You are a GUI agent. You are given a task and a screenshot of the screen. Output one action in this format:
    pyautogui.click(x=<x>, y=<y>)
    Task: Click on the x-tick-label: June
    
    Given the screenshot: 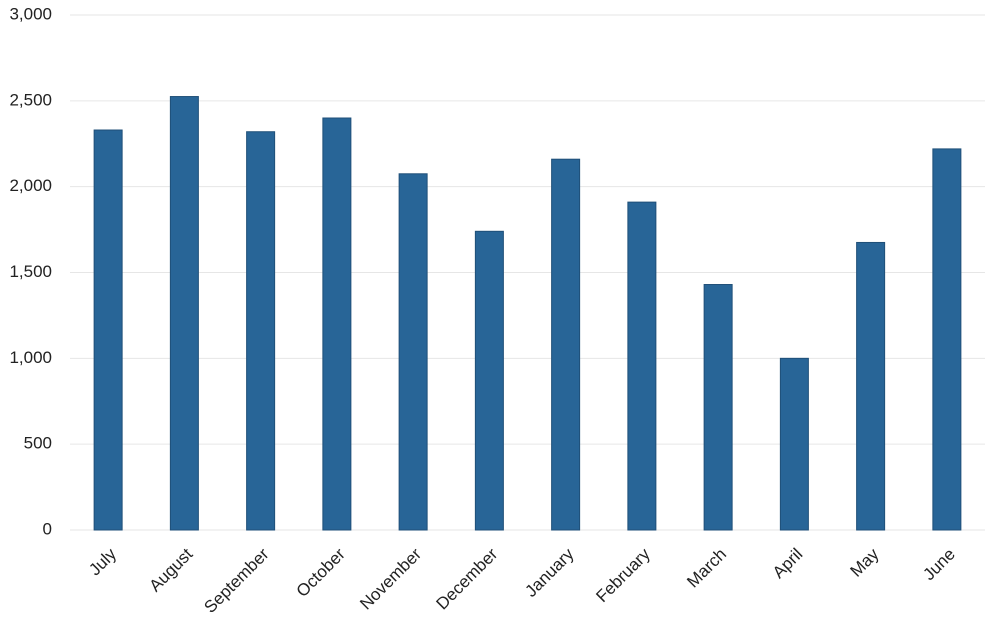 What is the action you would take?
    pyautogui.click(x=939, y=565)
    